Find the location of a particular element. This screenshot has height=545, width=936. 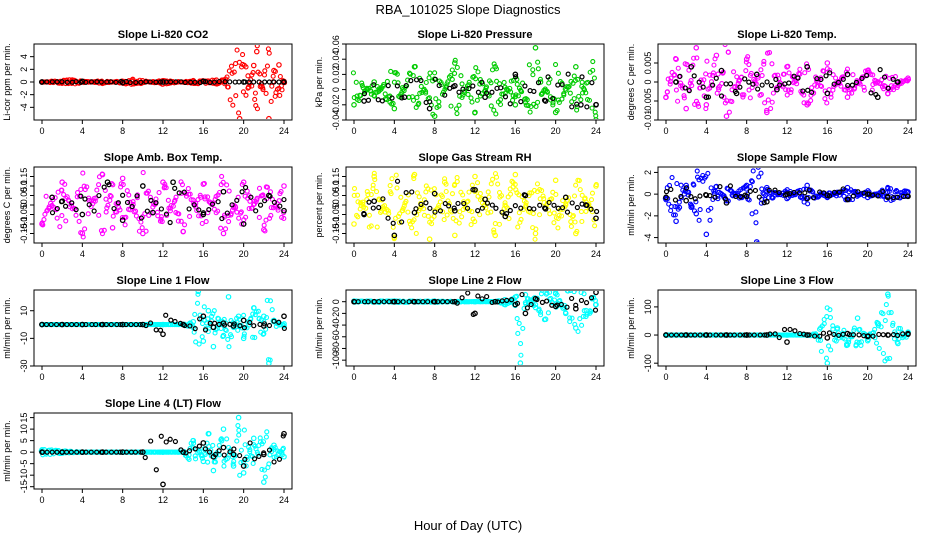

x-tick-label: 16 is located at coordinates (827, 131).